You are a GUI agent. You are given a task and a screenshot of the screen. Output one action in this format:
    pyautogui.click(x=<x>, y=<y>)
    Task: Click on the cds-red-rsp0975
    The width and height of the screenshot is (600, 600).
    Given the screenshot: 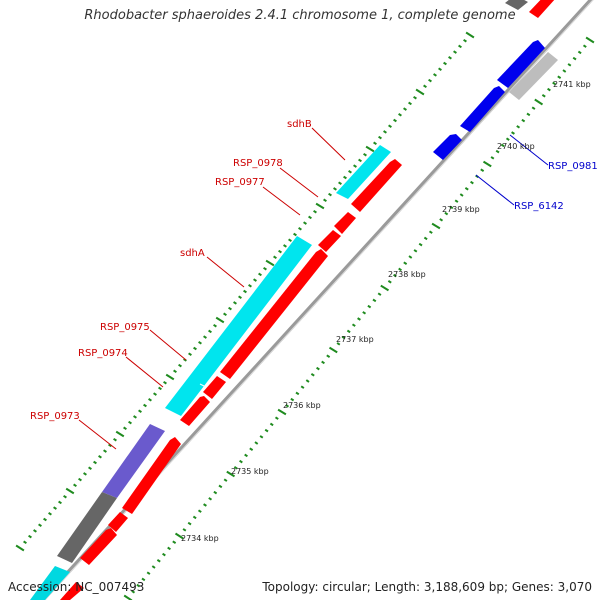 What is the action you would take?
    pyautogui.click(x=214, y=387)
    